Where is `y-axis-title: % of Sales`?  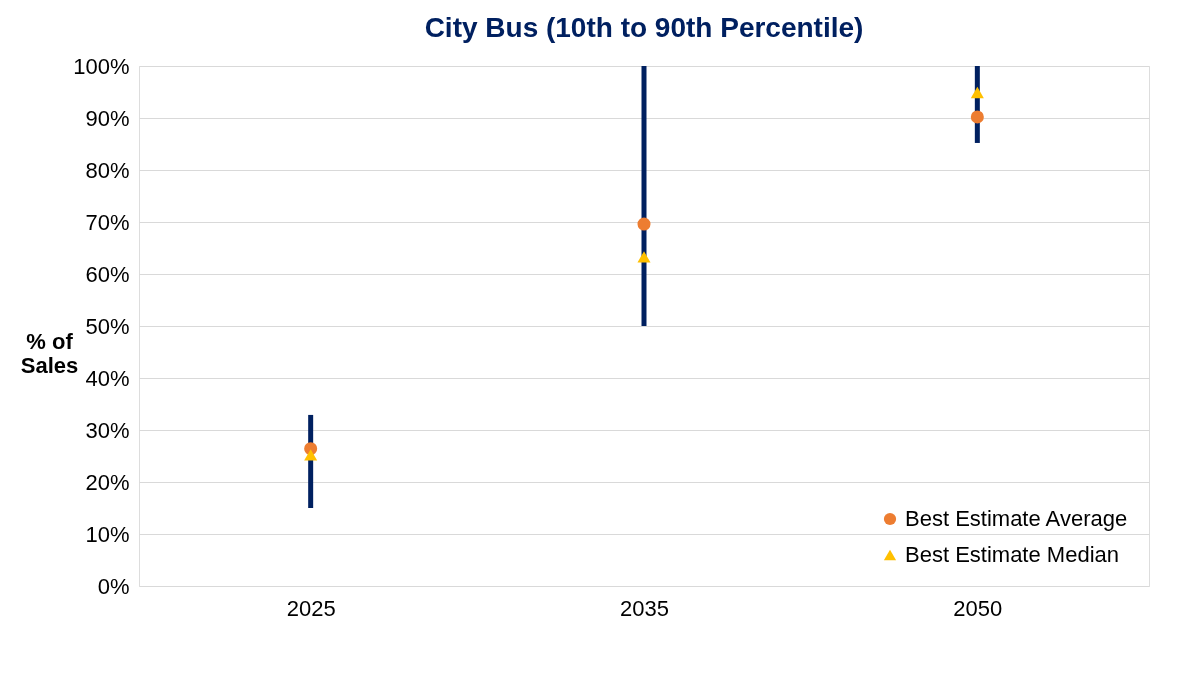 y-axis-title: % of Sales is located at coordinates (49, 353).